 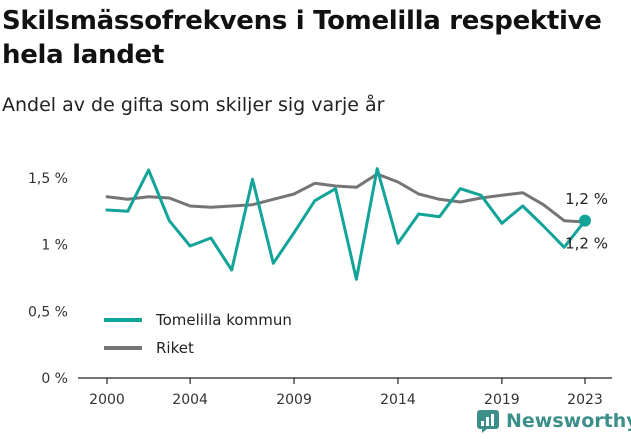 What do you see at coordinates (54, 379) in the screenshot?
I see `y-tick-label: 0 %` at bounding box center [54, 379].